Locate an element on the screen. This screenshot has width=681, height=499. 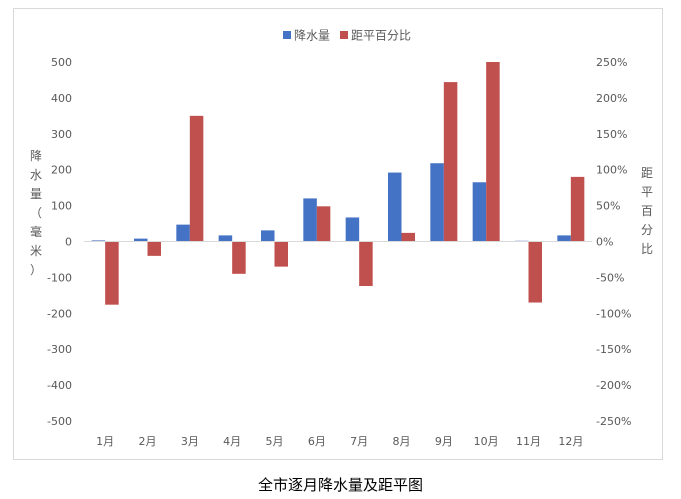
y-tick-label-right: 200% is located at coordinates (611, 98).